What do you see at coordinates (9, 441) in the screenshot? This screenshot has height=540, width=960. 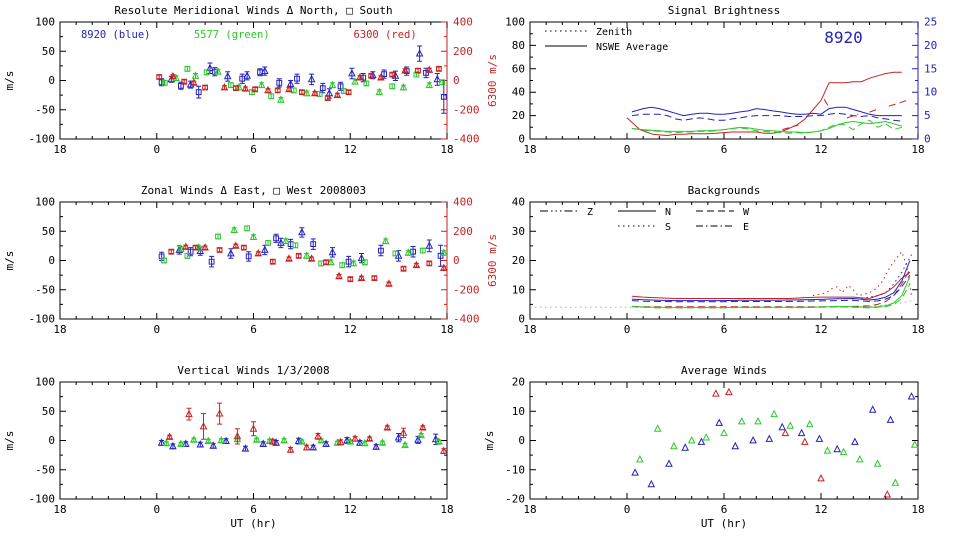 I see `y-axis-label: m/s` at bounding box center [9, 441].